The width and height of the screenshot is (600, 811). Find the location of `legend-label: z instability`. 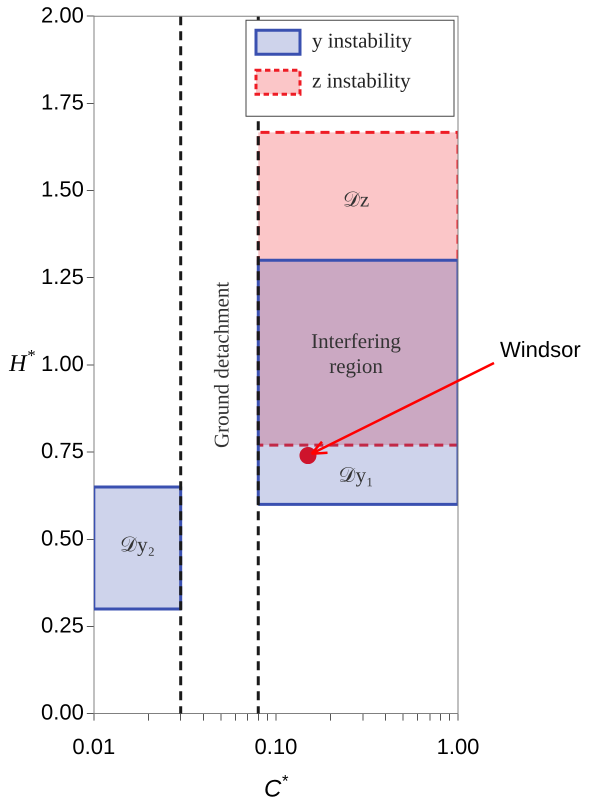

legend-label: z instability is located at coordinates (362, 80).